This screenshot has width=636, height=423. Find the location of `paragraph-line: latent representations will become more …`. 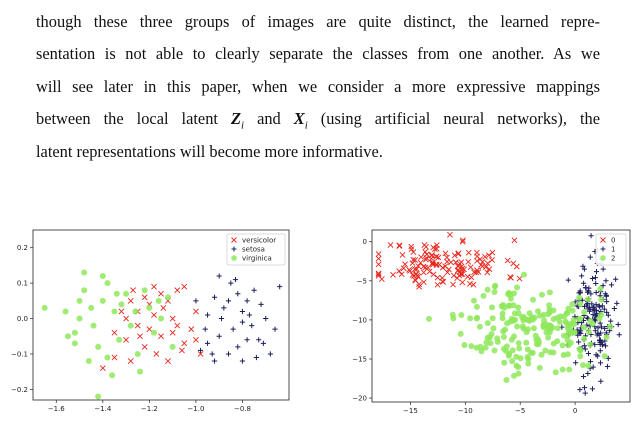

paragraph-line: latent representations will become more … is located at coordinates (209, 151).